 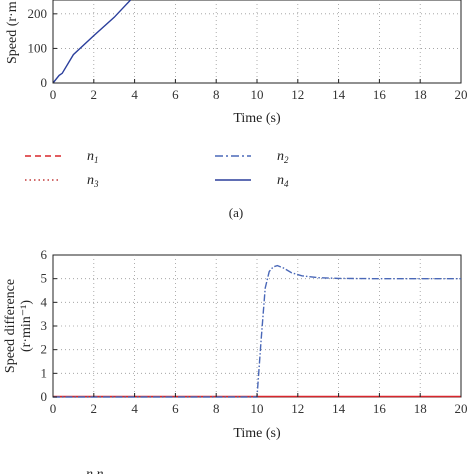 I want to click on y-tick-label: 2, so click(x=44, y=349).